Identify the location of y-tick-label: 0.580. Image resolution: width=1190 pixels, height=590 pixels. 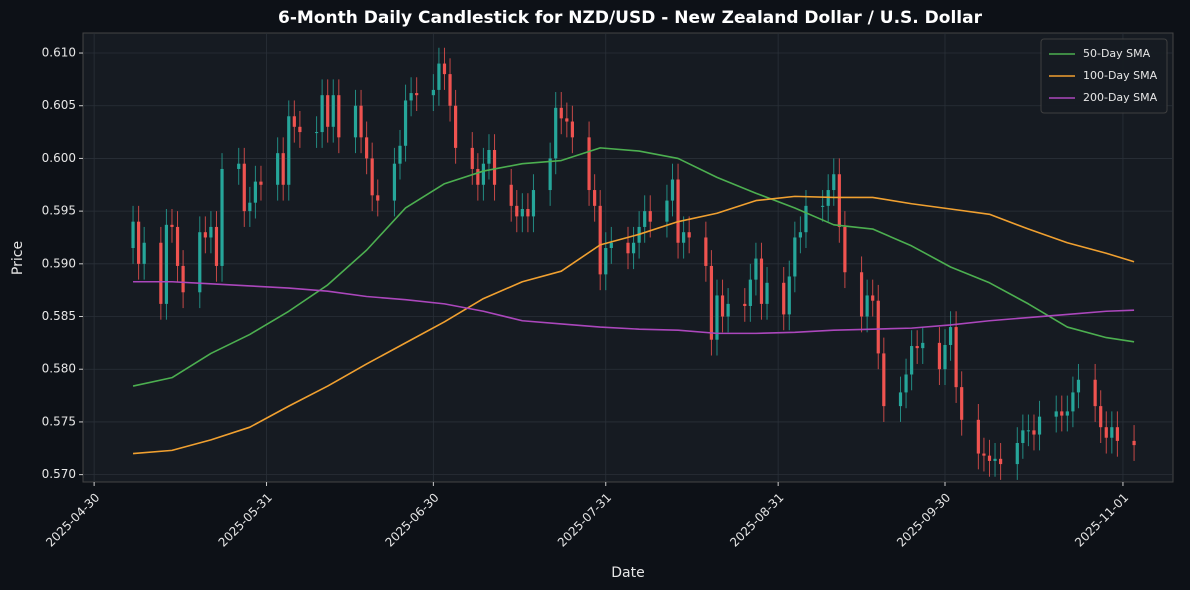
(59, 369).